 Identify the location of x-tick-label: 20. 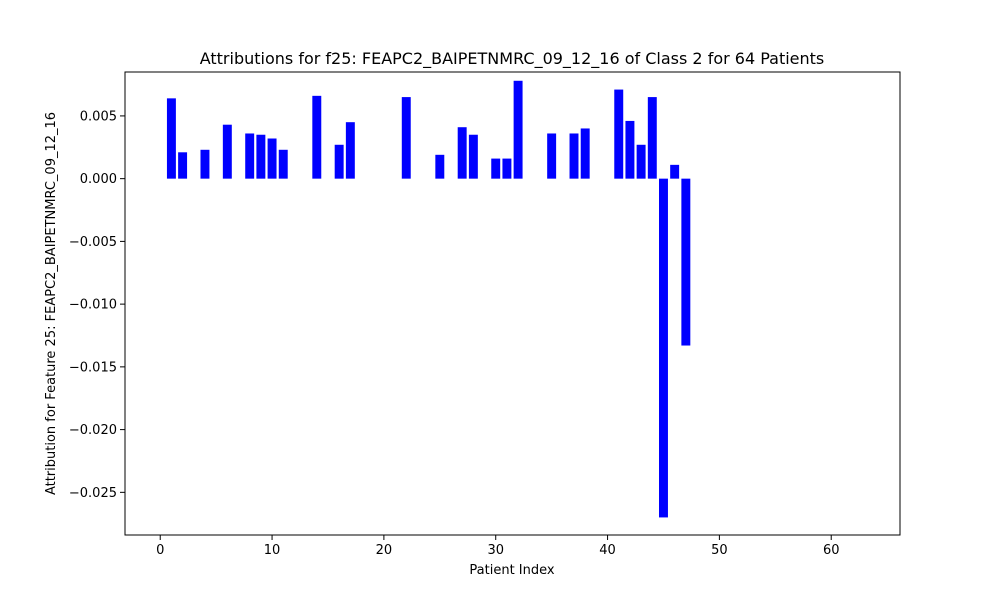
(384, 550).